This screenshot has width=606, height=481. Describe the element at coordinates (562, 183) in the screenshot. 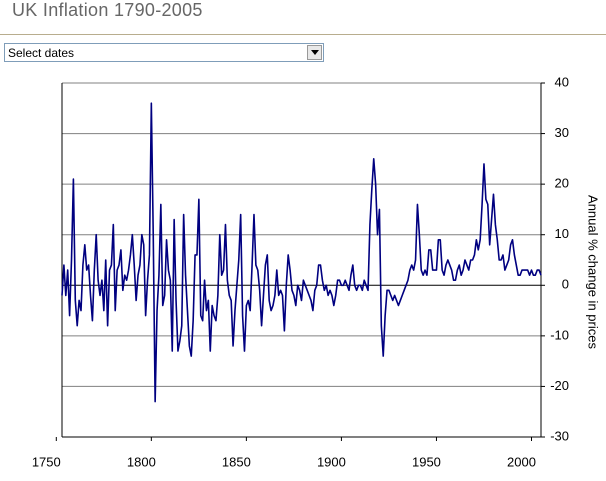

I see `y-tick-label: 20` at that location.